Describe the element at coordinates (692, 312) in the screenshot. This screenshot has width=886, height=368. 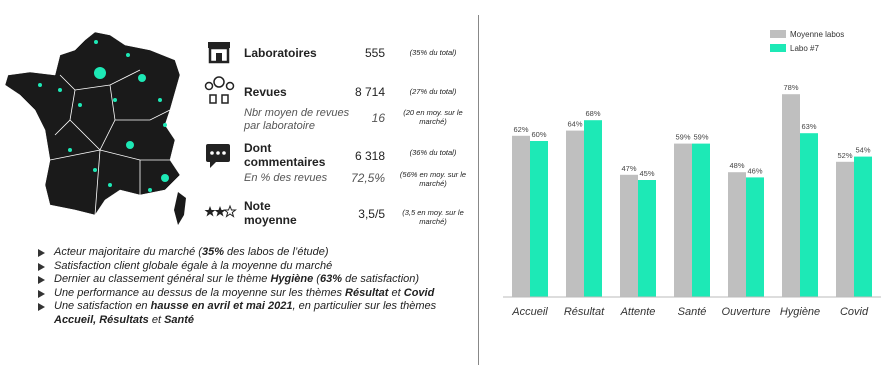
I see `x-tick-label: Santé` at that location.